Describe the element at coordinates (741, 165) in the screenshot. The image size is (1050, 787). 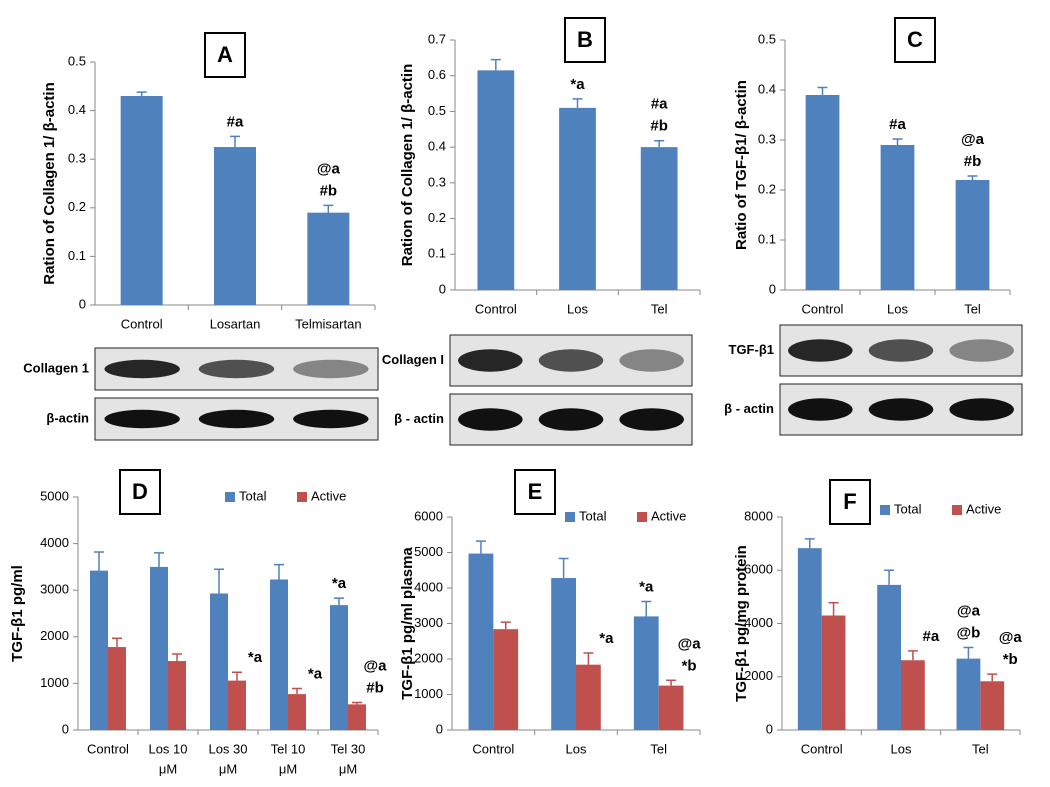
I see `y-axis-label: Ratio of TGF-β1/ β-actin` at that location.